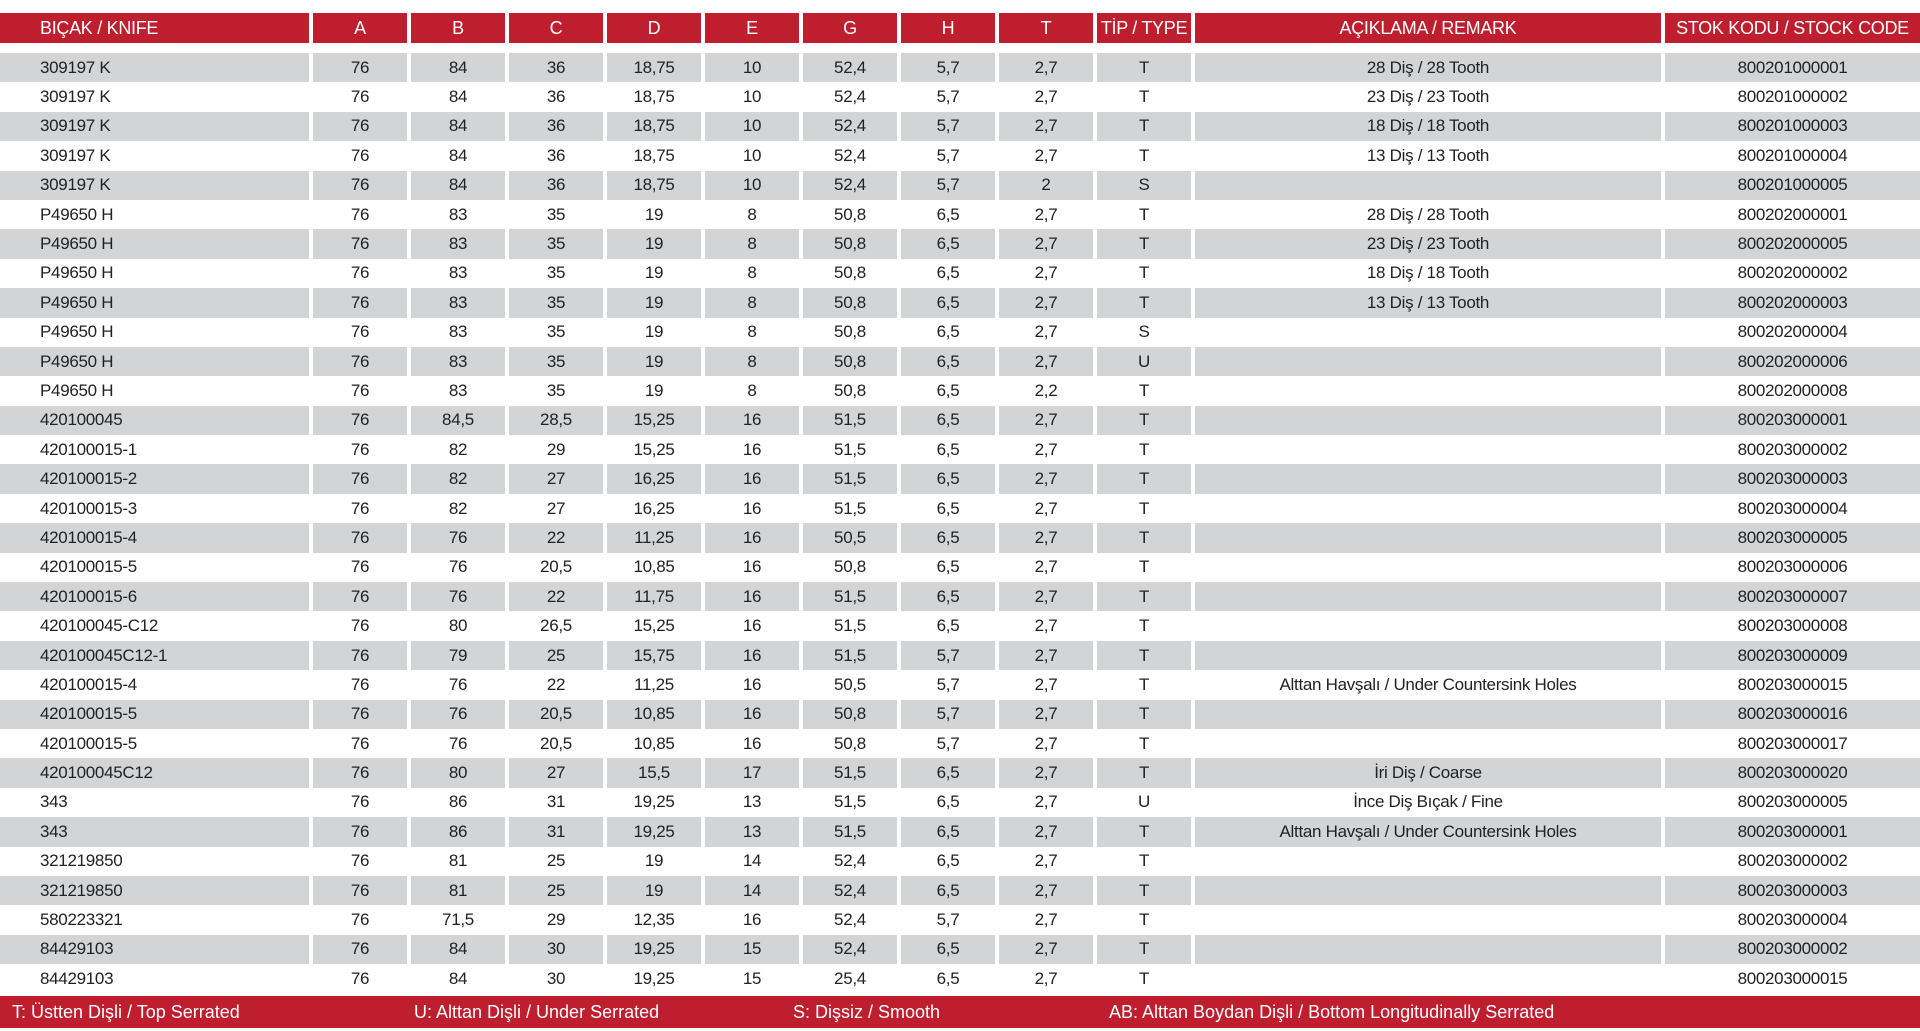 This screenshot has width=1920, height=1031. I want to click on cell-b: 79, so click(458, 655).